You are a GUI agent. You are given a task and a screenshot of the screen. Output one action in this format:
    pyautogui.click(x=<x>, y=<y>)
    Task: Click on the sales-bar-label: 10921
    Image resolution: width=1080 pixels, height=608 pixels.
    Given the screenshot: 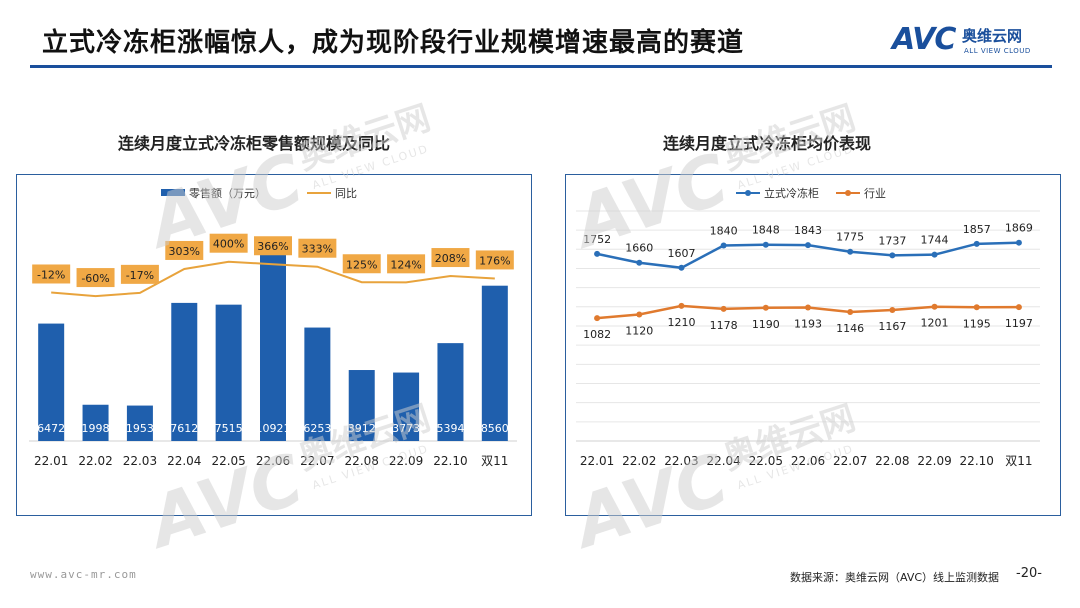 What is the action you would take?
    pyautogui.click(x=273, y=428)
    